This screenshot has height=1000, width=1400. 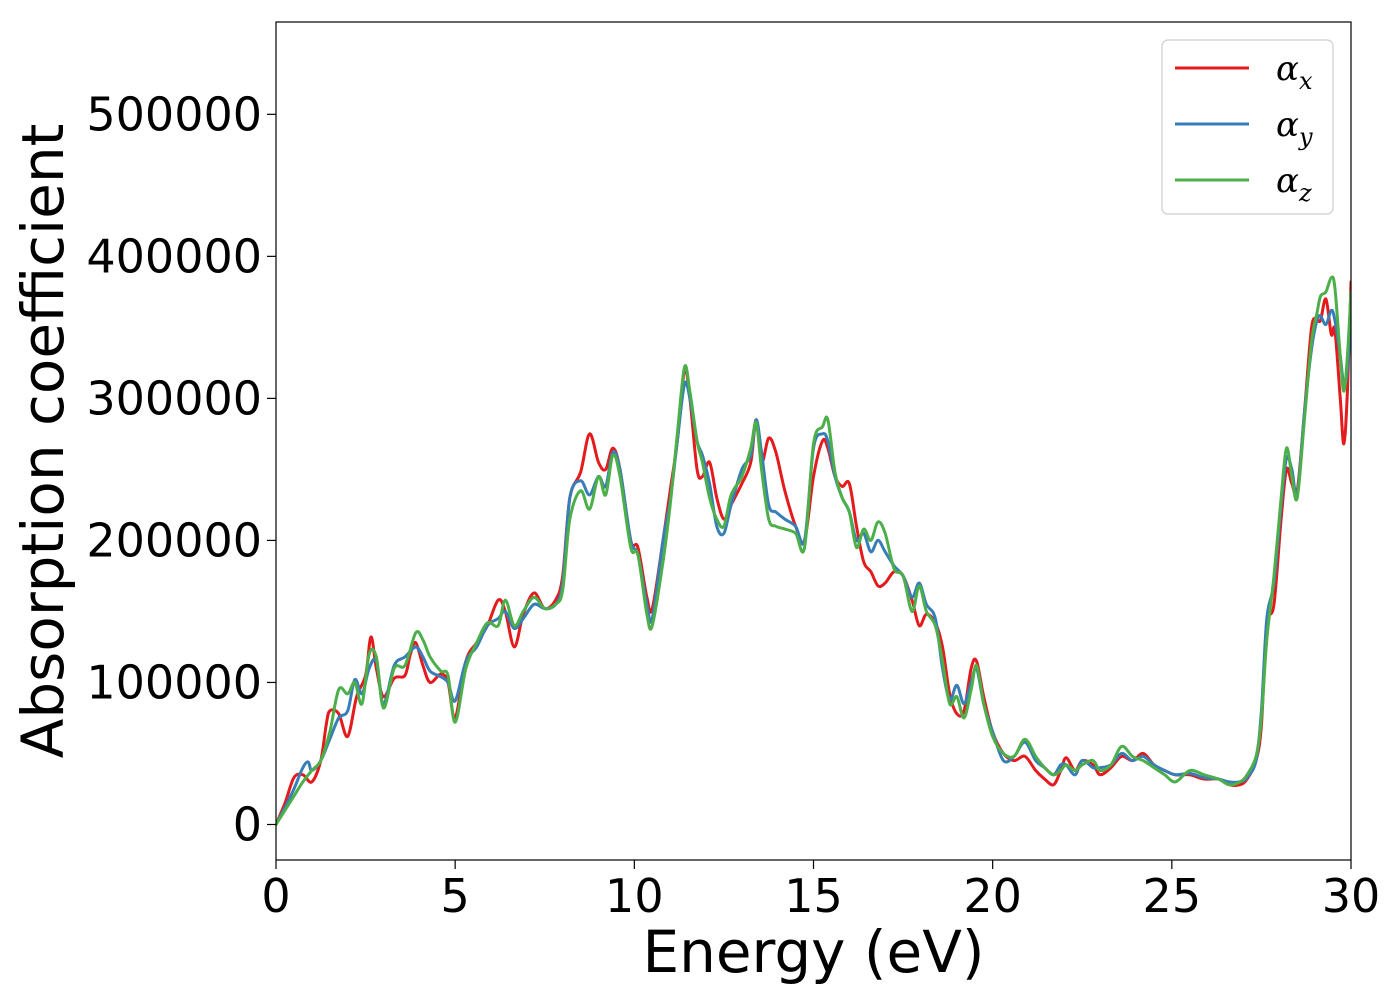 I want to click on x-axis-label: Energy (eV), so click(x=813, y=952).